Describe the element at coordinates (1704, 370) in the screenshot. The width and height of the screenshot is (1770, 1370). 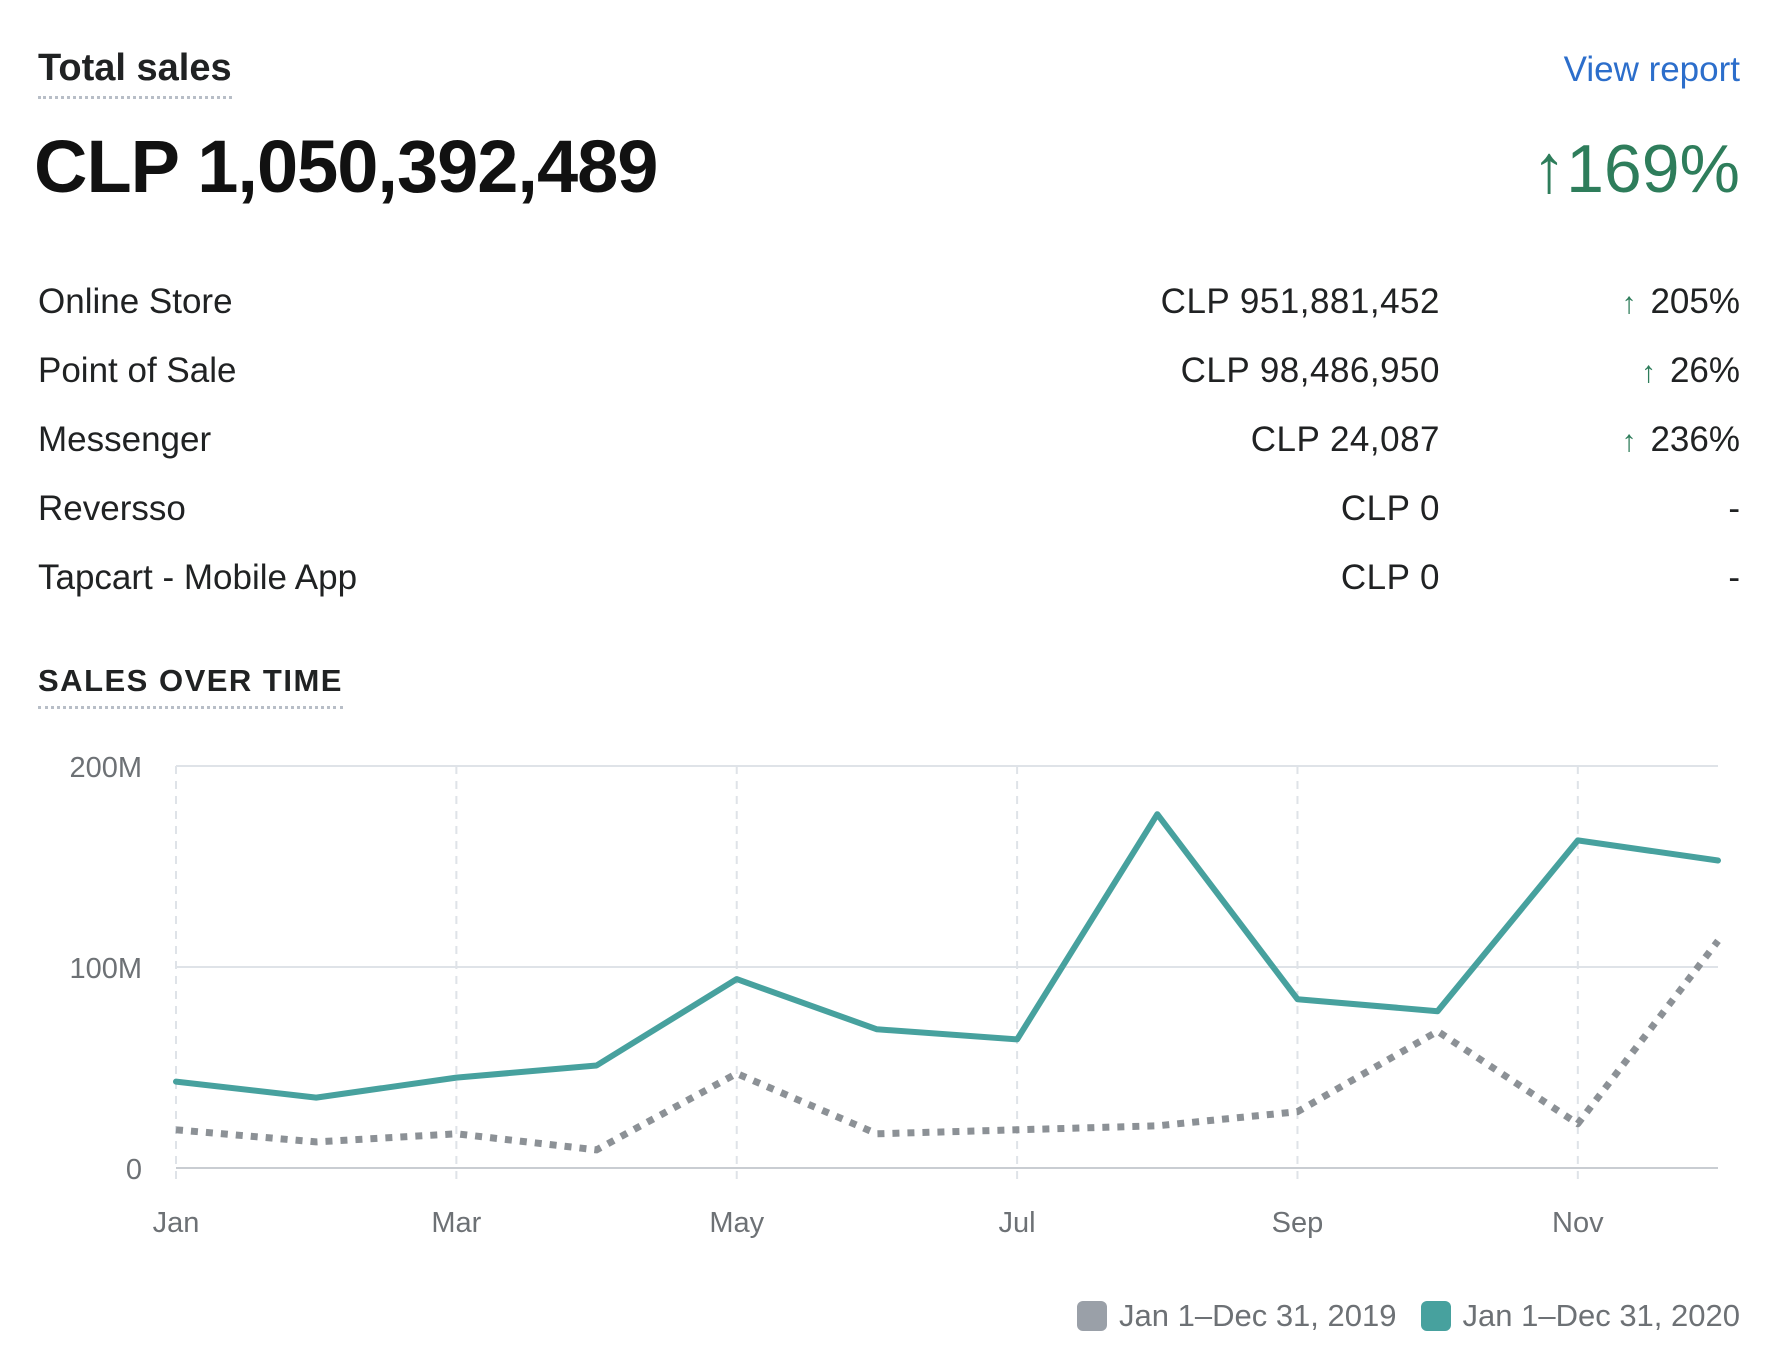
I see `channel-change-percent: 26%` at that location.